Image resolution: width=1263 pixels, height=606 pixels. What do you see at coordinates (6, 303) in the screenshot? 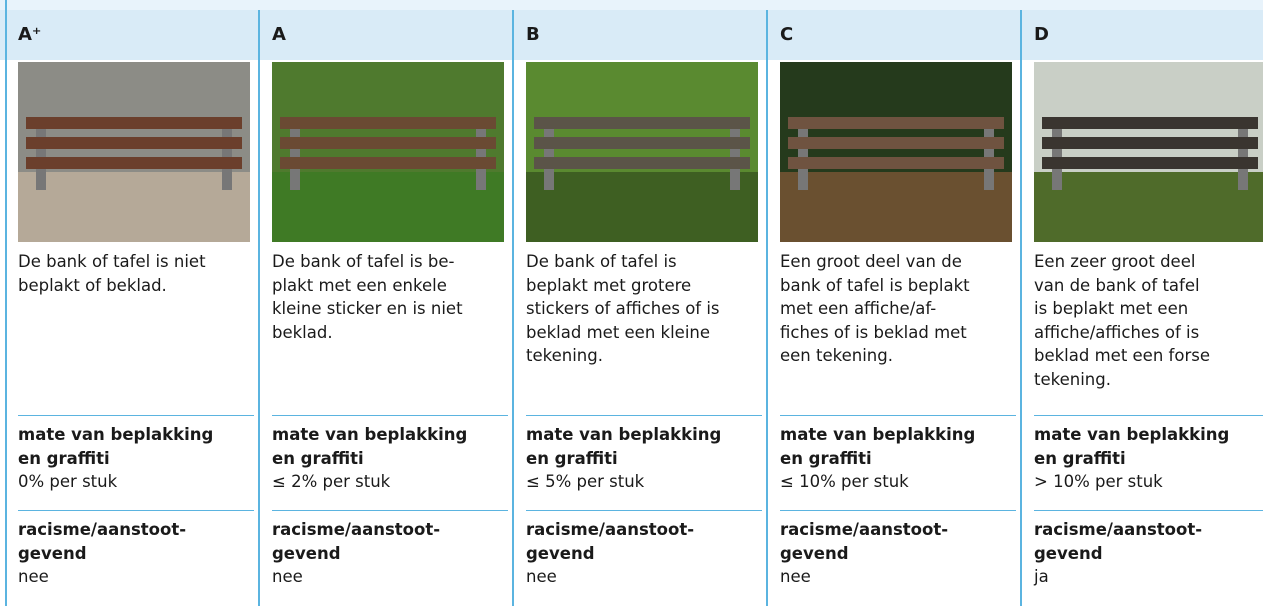
I see `left-border` at bounding box center [6, 303].